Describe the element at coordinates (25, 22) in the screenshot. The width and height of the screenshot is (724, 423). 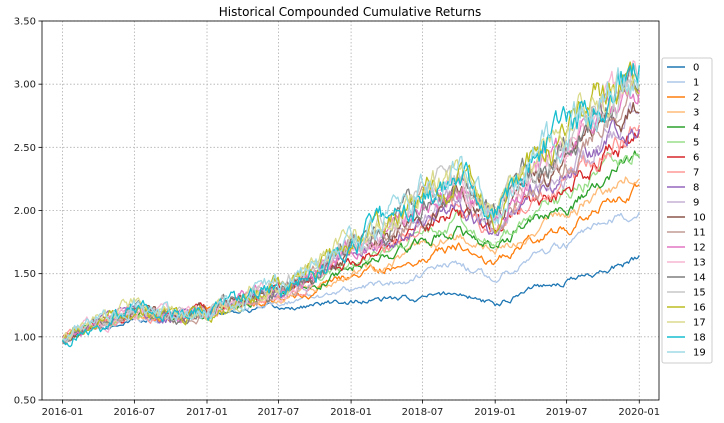
I see `y-tick-label: 3.50` at that location.